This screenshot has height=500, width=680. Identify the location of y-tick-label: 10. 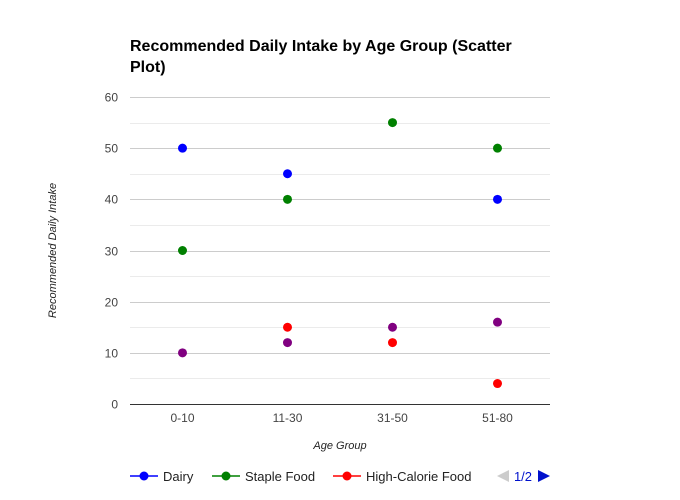
(112, 354).